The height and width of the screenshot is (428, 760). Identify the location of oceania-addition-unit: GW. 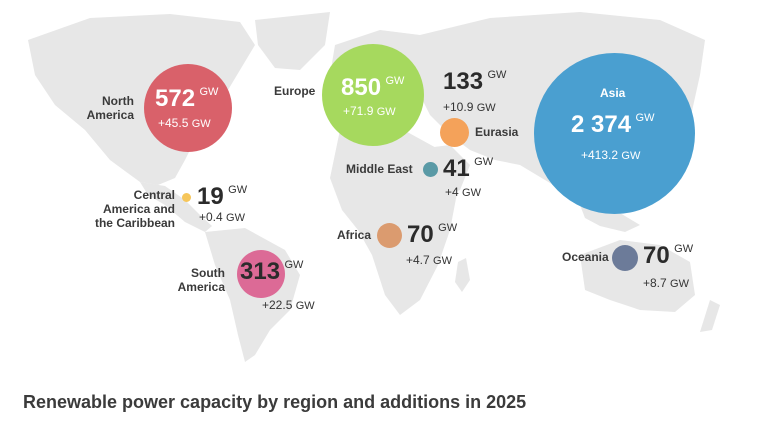
(679, 284).